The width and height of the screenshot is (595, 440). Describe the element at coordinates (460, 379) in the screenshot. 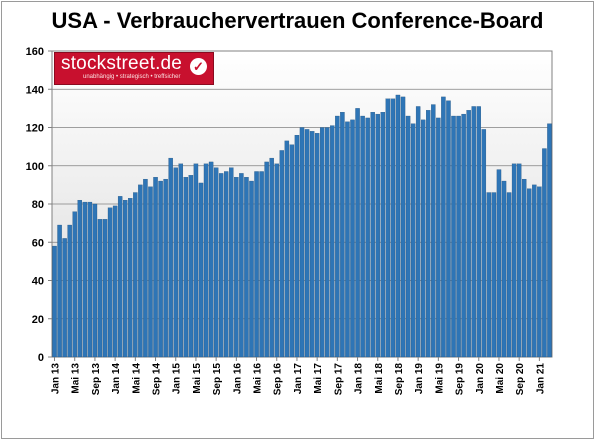

I see `x-tick-label: Sep 19` at that location.